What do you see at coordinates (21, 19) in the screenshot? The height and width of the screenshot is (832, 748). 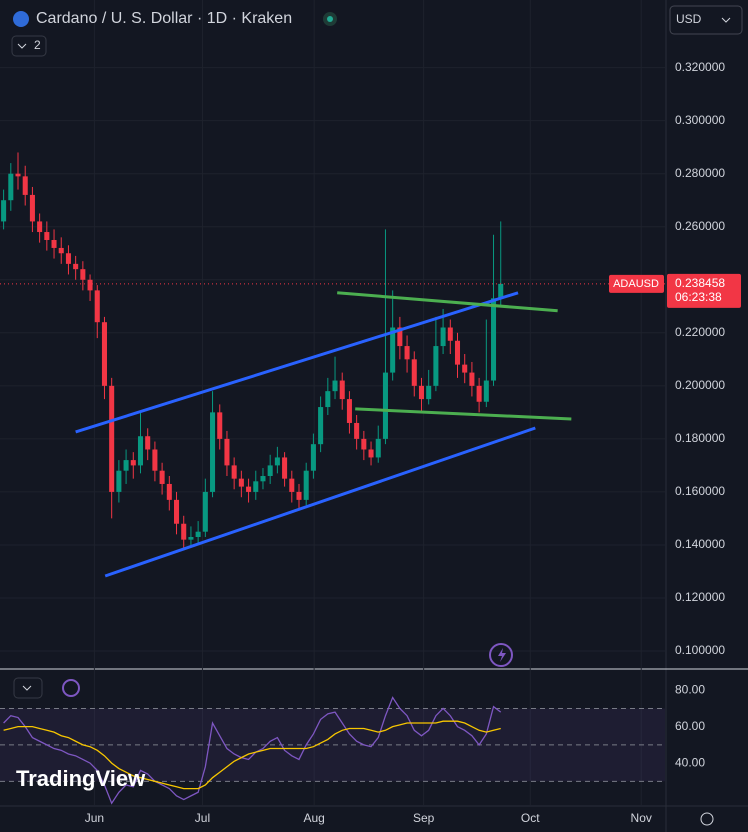 I see `coin-icon` at bounding box center [21, 19].